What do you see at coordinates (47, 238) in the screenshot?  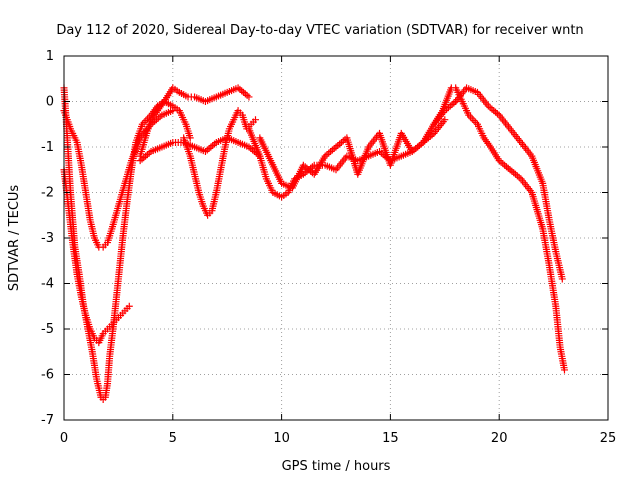 I see `y-tick-label: -3` at bounding box center [47, 238].